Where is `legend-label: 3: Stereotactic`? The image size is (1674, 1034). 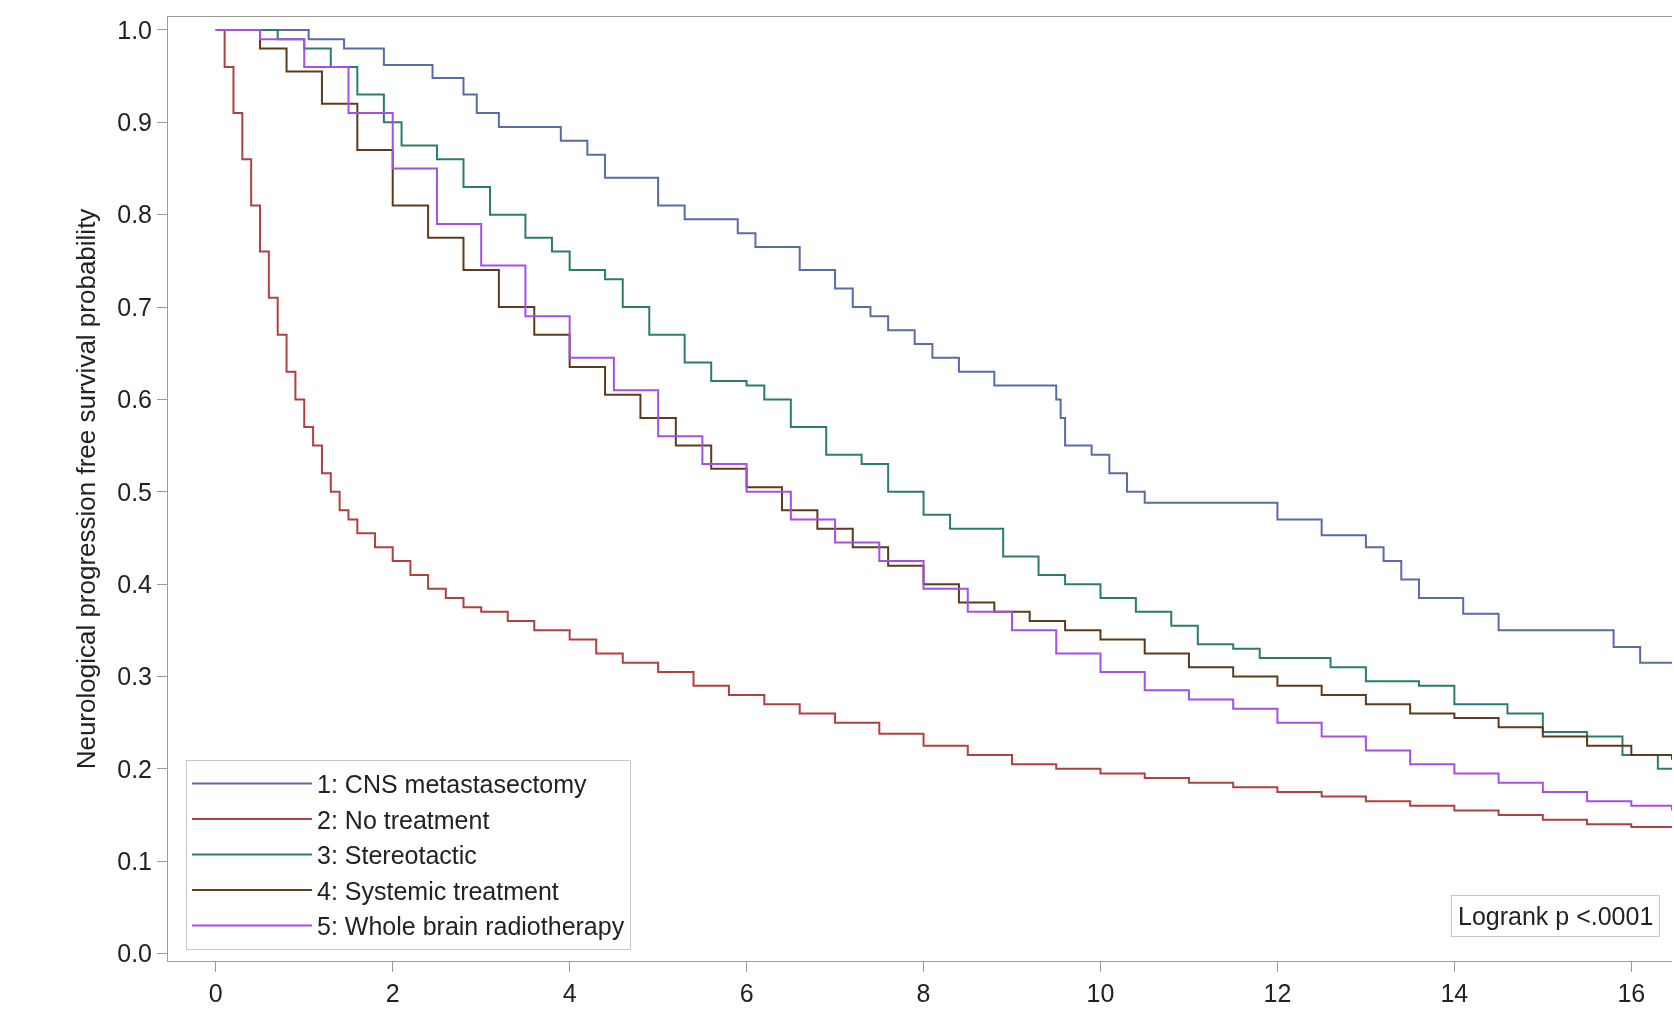 legend-label: 3: Stereotactic is located at coordinates (397, 855).